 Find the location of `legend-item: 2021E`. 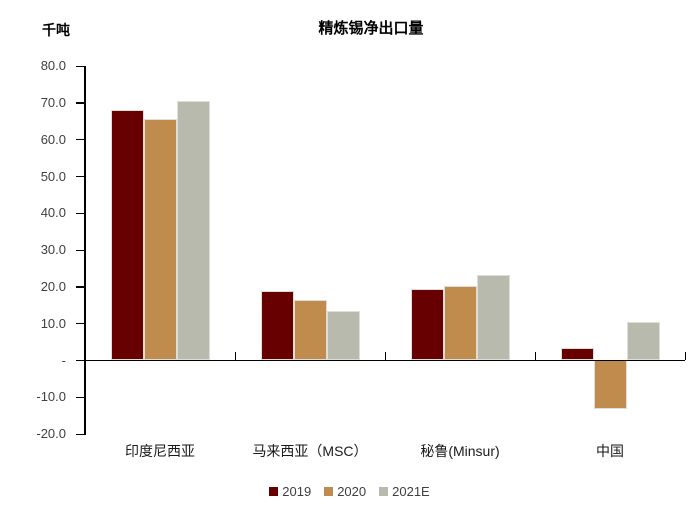

legend-item: 2021E is located at coordinates (404, 491).